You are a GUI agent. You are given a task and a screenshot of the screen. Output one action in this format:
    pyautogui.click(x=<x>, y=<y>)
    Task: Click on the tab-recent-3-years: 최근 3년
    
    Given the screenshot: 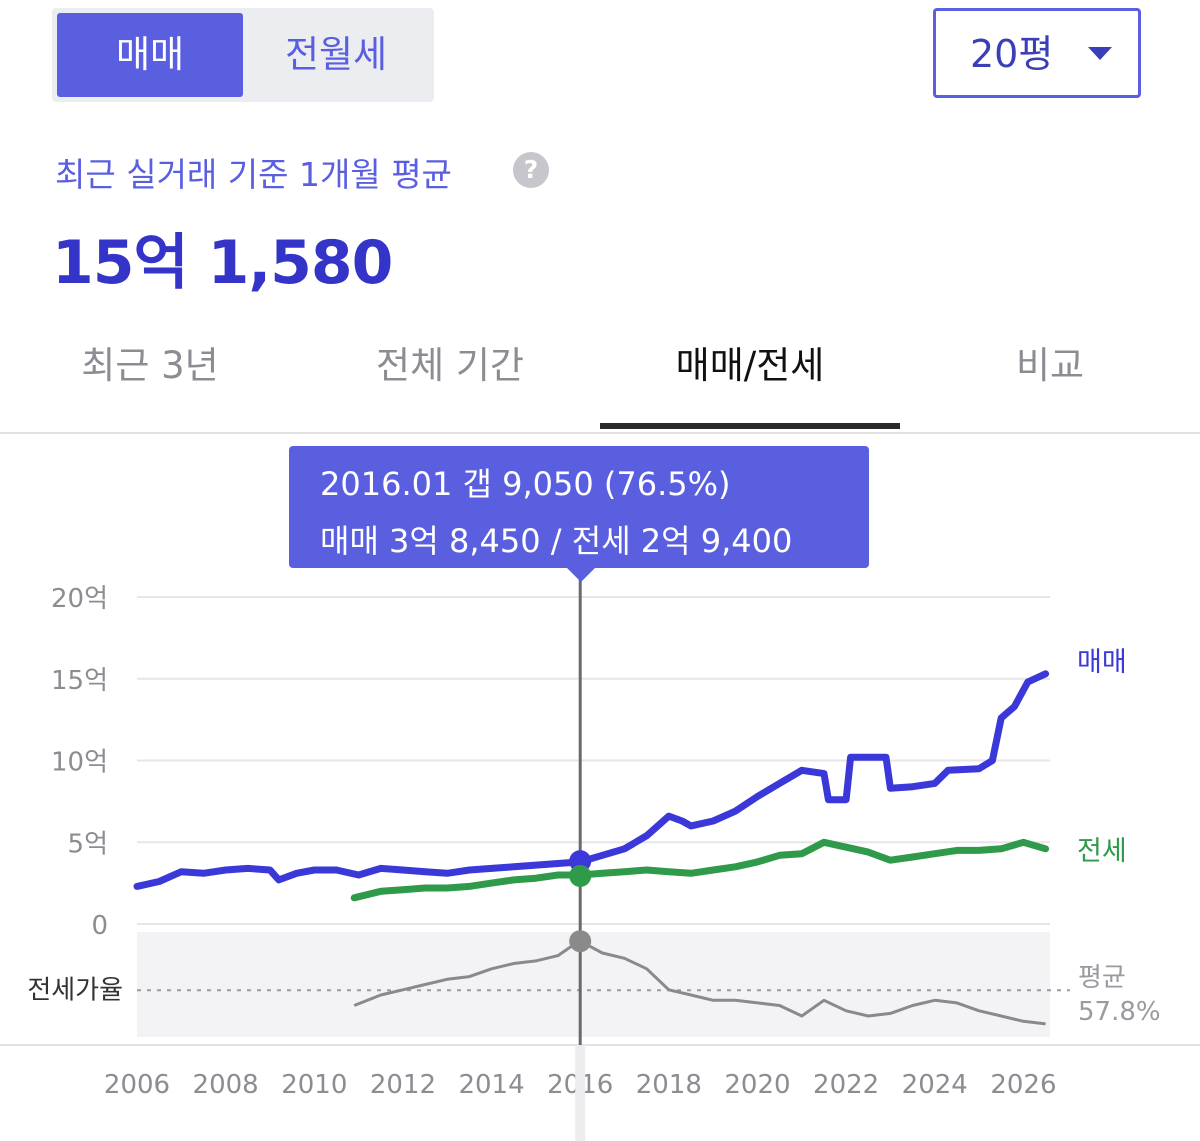 What is the action you would take?
    pyautogui.click(x=150, y=365)
    